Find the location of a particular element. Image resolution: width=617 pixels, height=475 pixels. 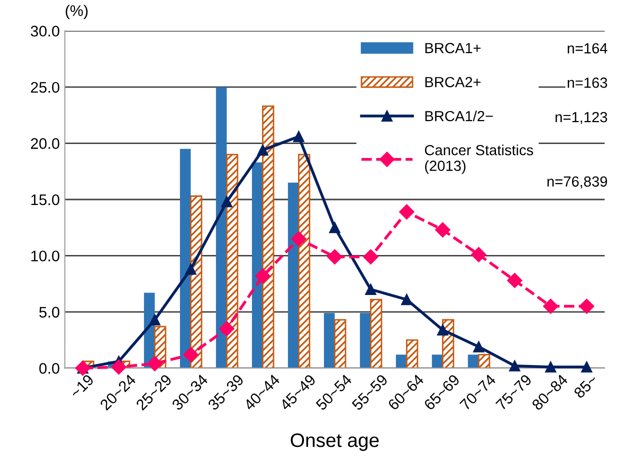

x-tick-label: 85~ is located at coordinates (585, 386).